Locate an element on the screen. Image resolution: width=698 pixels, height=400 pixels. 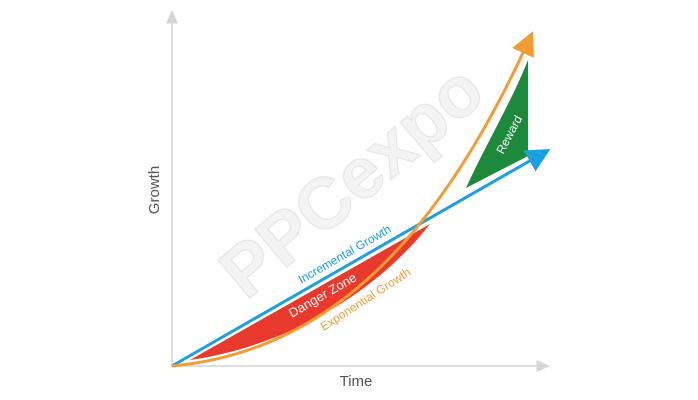
reward-zone is located at coordinates (497, 124).